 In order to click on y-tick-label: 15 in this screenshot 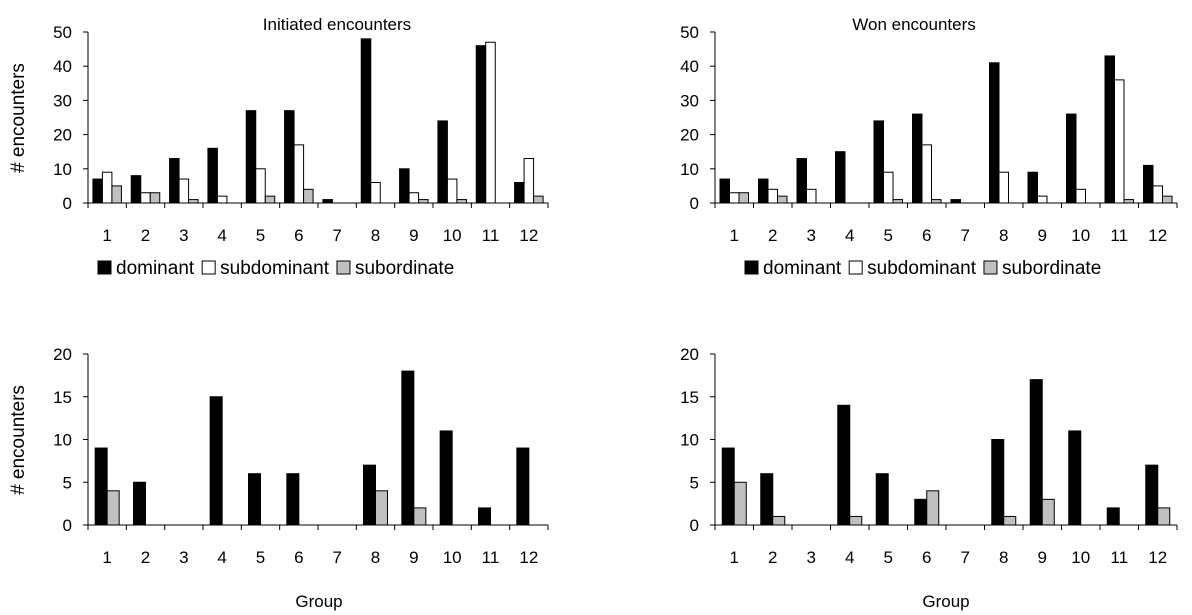, I will do `click(689, 397)`.